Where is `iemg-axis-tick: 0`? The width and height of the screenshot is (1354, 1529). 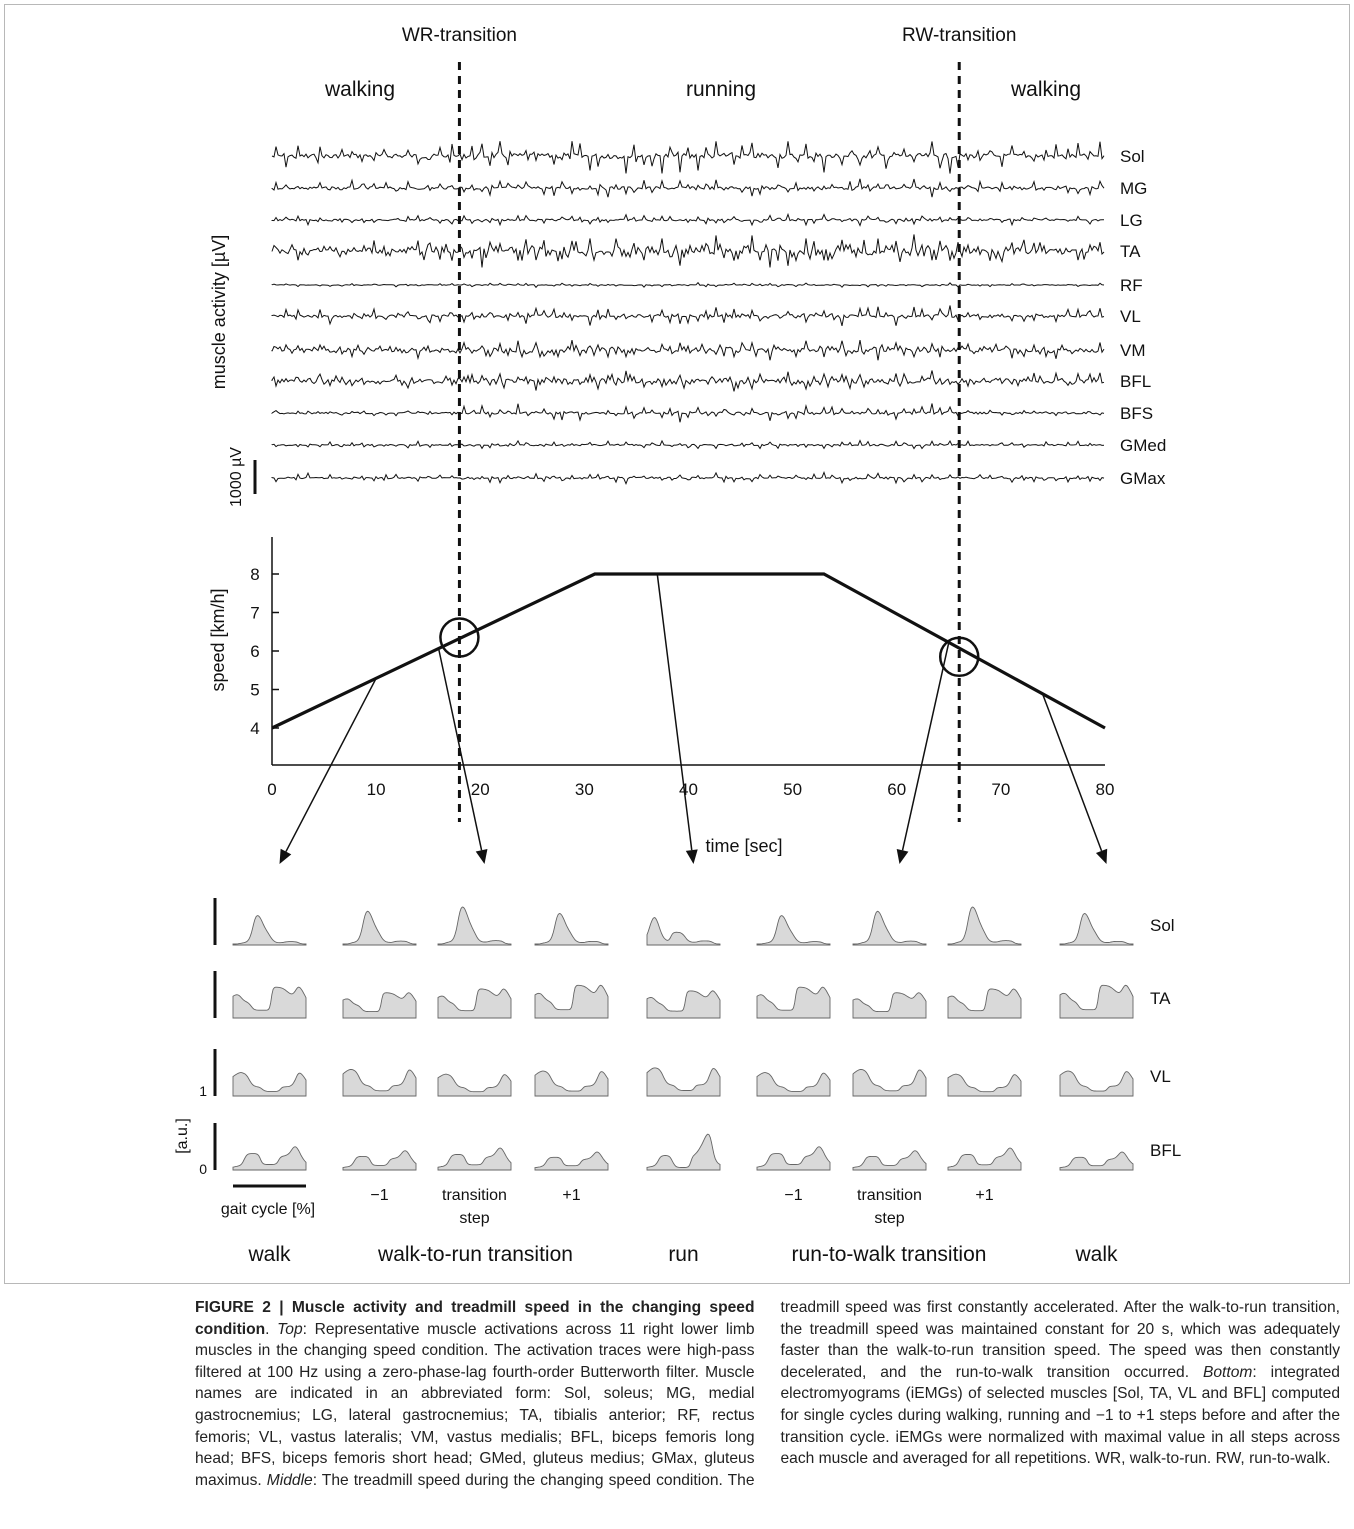 iemg-axis-tick: 0 is located at coordinates (203, 1169).